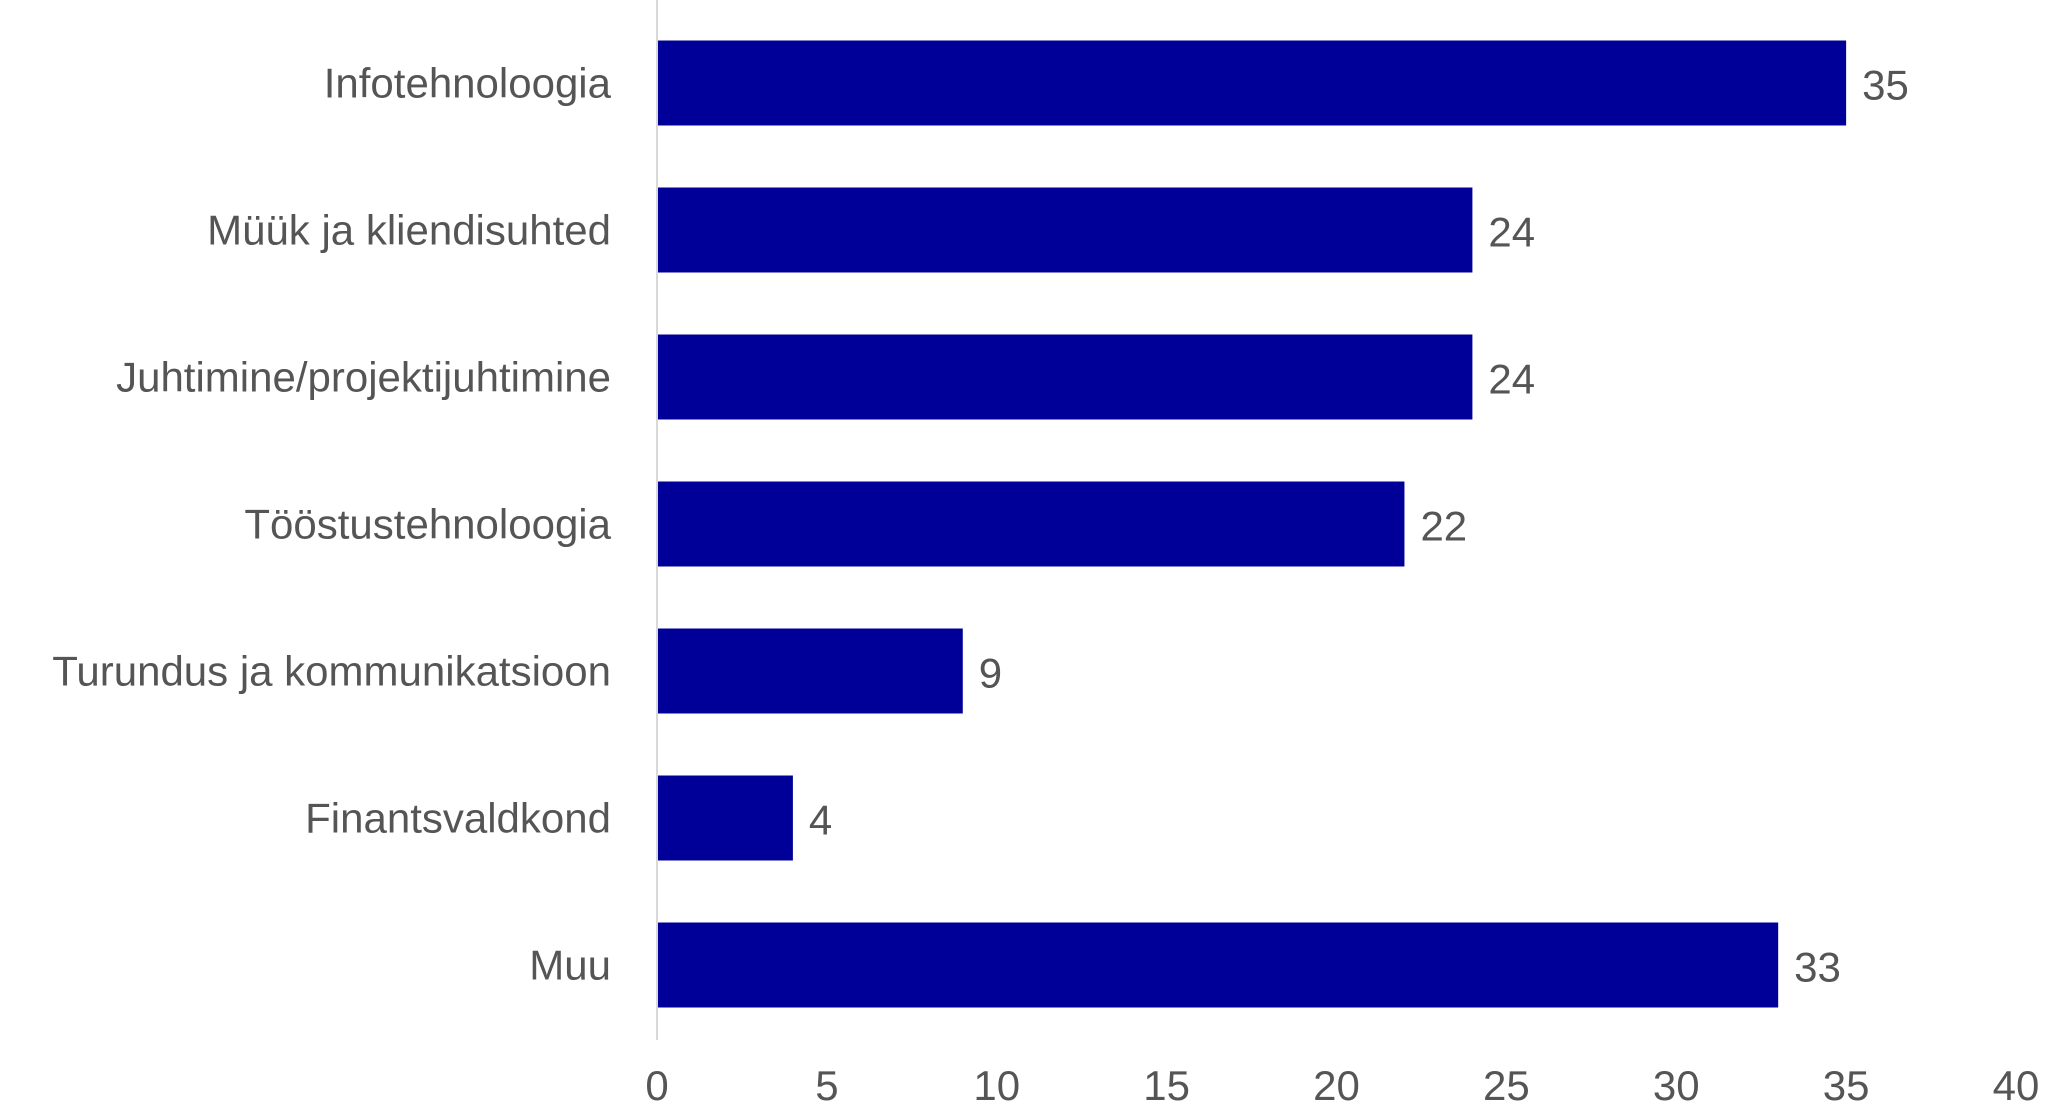  What do you see at coordinates (1885, 85) in the screenshot?
I see `data-label: 35` at bounding box center [1885, 85].